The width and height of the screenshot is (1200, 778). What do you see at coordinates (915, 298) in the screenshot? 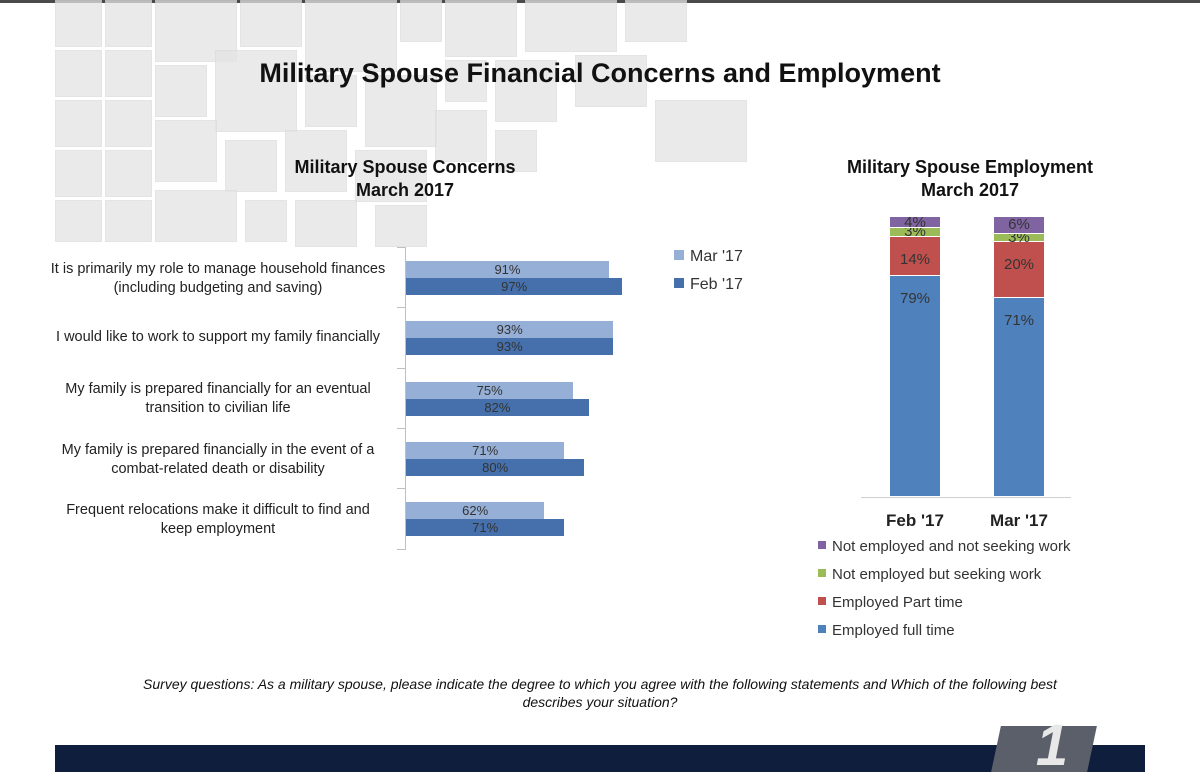
I see `segment-value-label: 79%` at bounding box center [915, 298].